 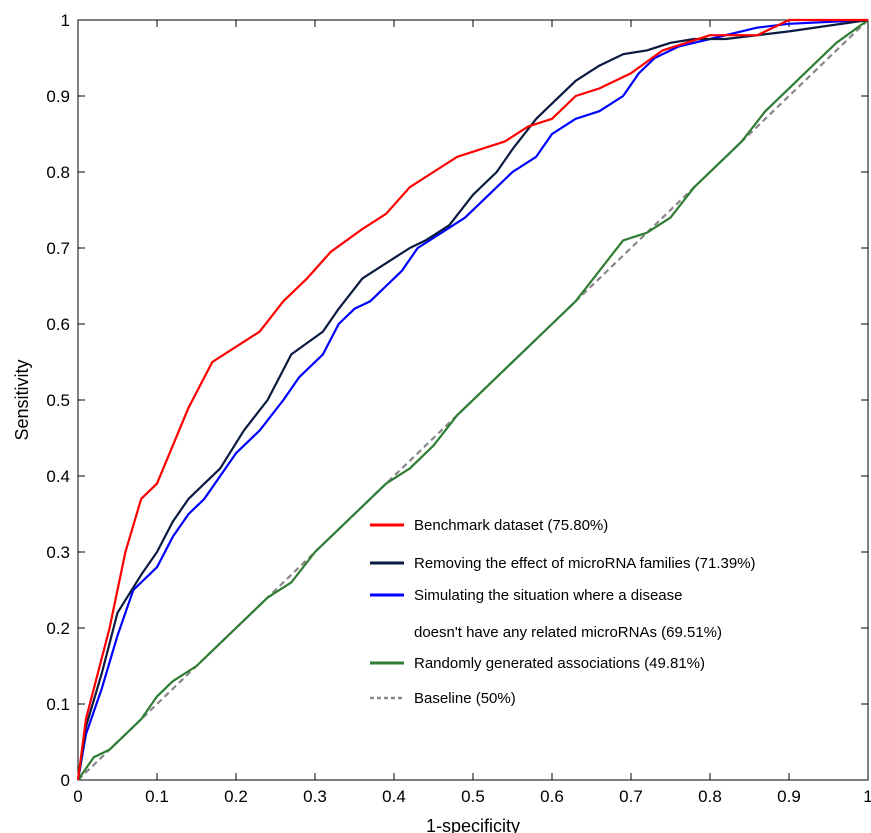 What do you see at coordinates (58, 628) in the screenshot?
I see `y-tick-label: 0.2` at bounding box center [58, 628].